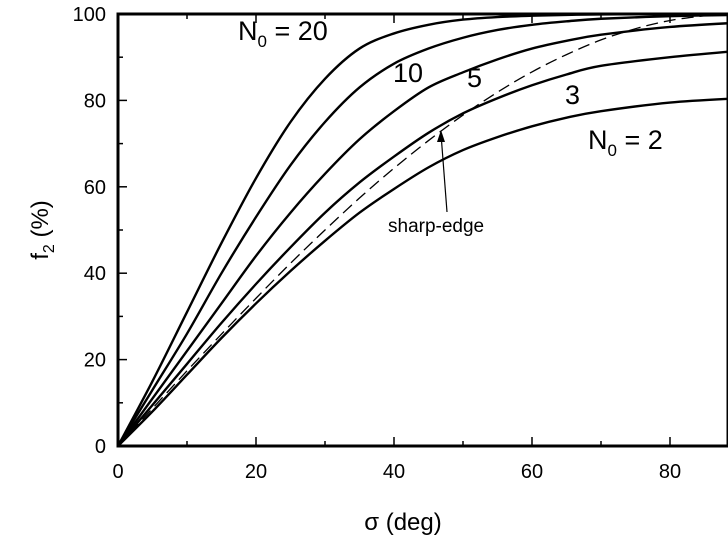  I want to click on sharp-edge-arrow-line, so click(444, 173).